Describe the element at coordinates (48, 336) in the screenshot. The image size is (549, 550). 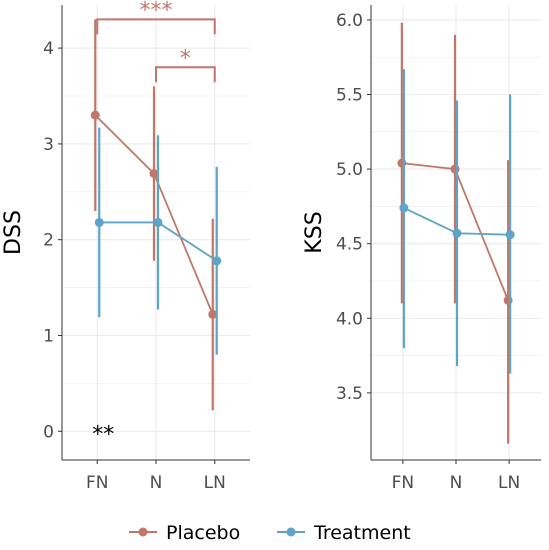
I see `y-tick-label: 1` at that location.